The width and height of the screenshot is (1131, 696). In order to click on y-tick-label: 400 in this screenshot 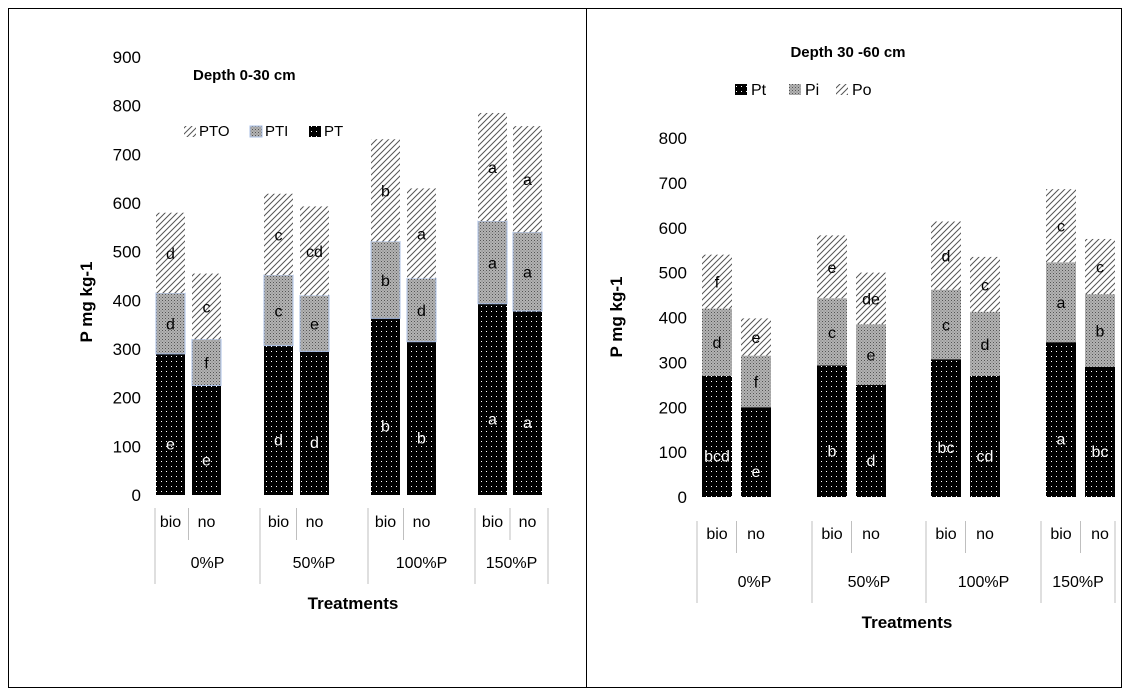, I will do `click(127, 300)`.